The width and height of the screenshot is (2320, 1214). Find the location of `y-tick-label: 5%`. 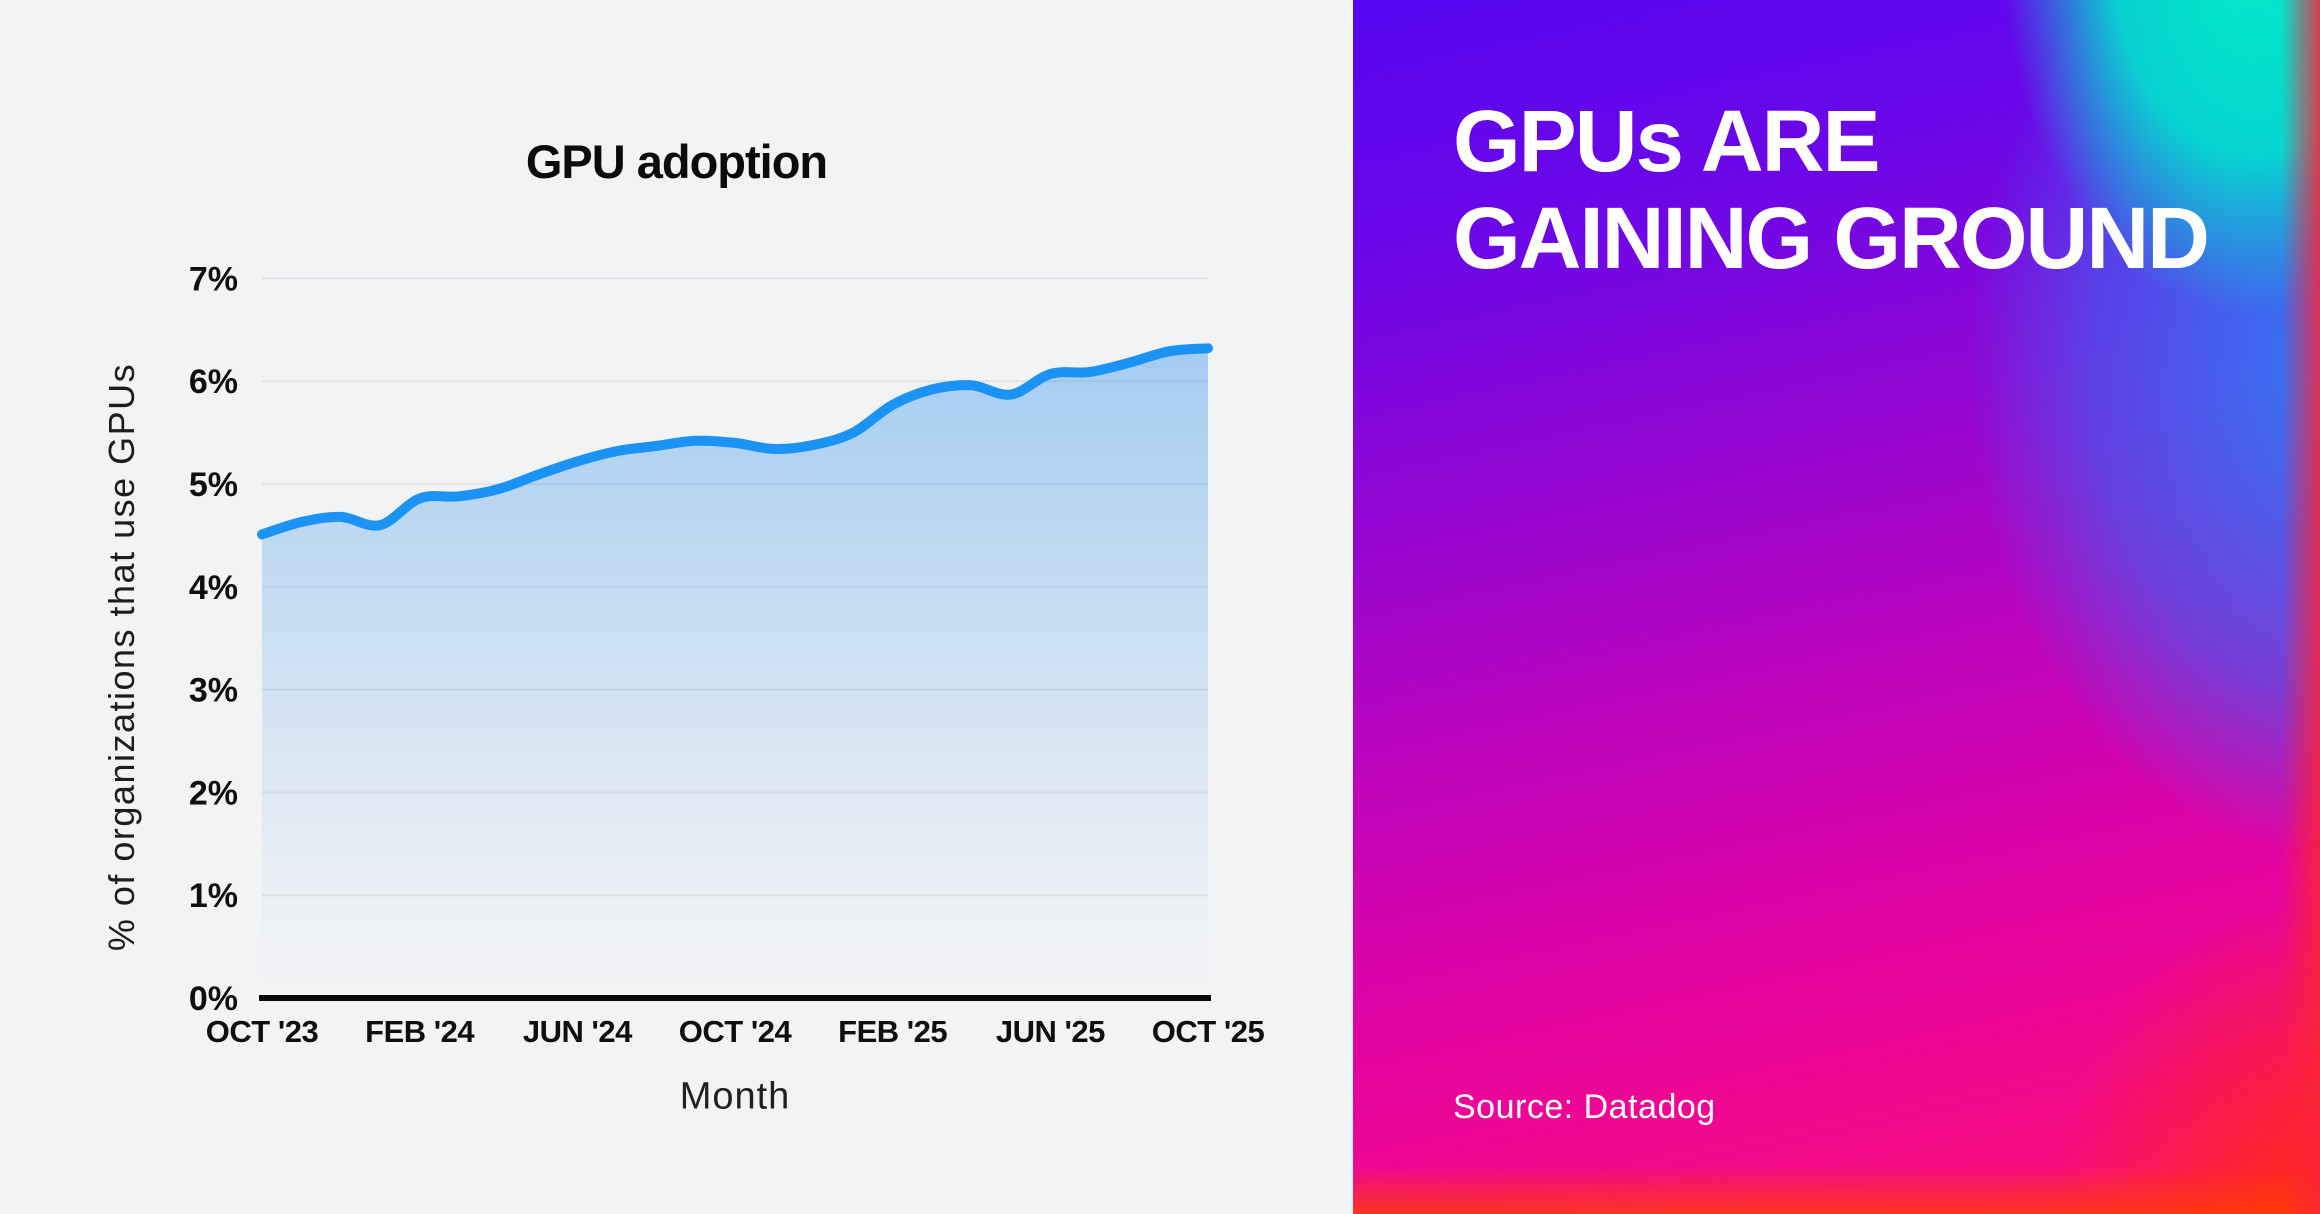

y-tick-label: 5% is located at coordinates (213, 485).